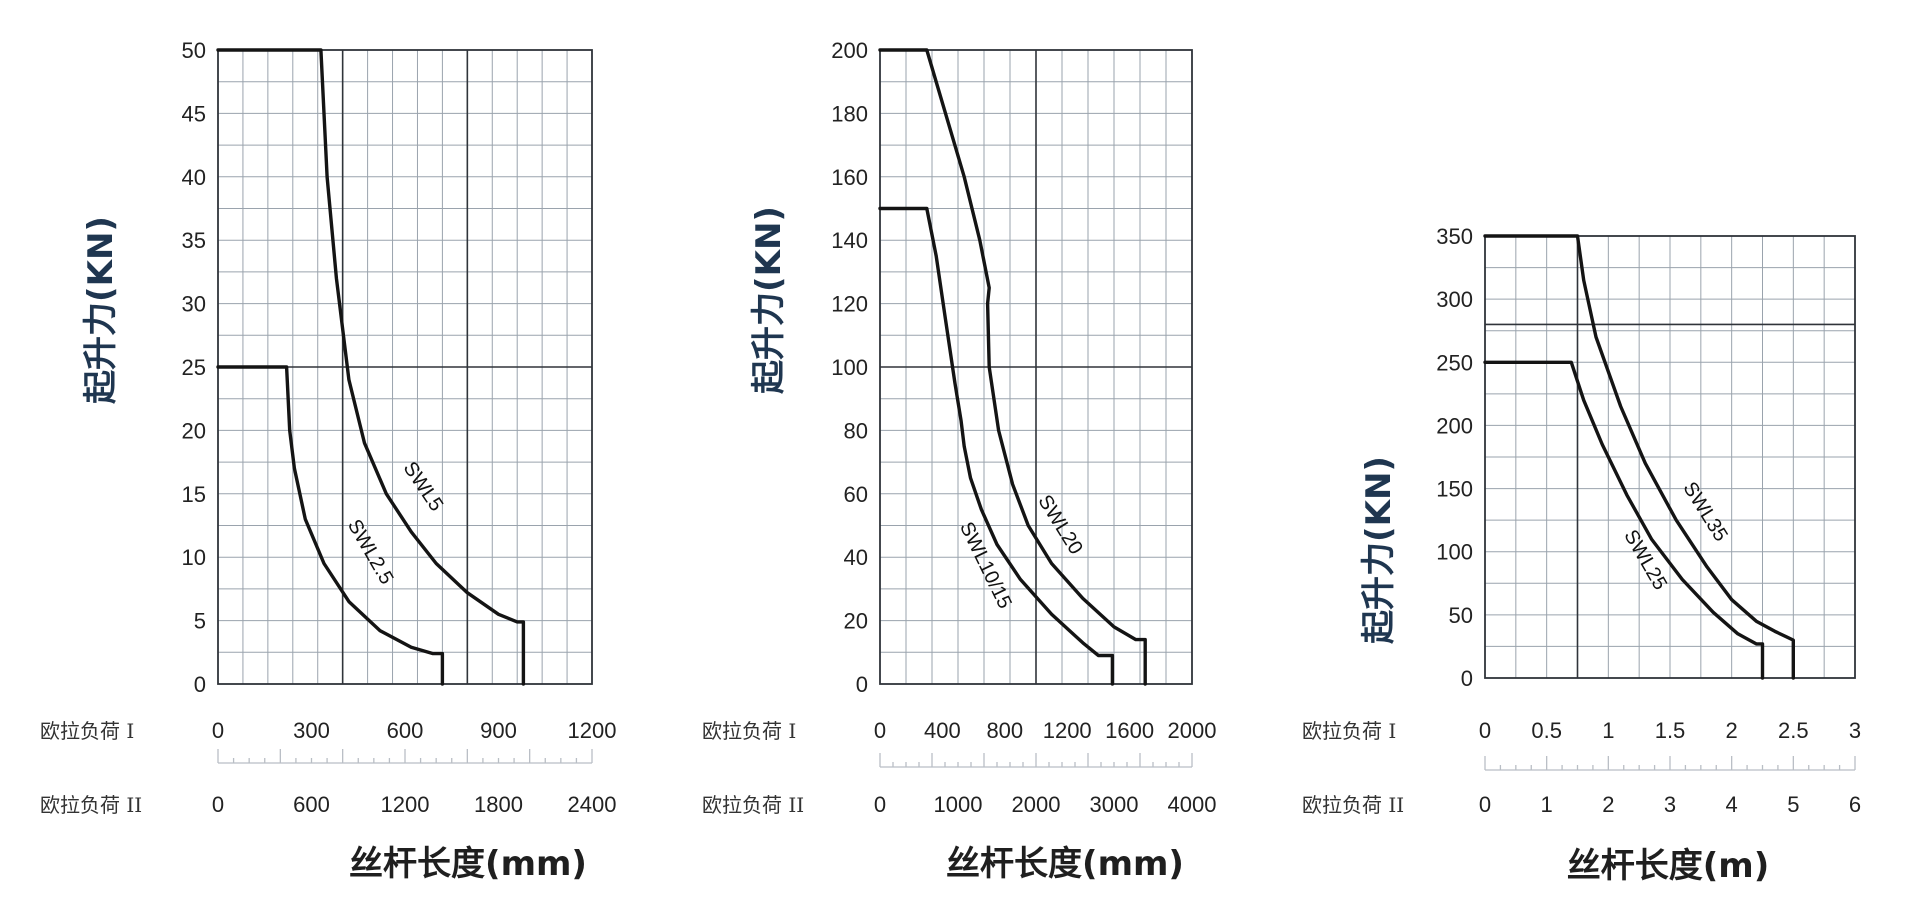 The width and height of the screenshot is (1920, 900). Describe the element at coordinates (194, 557) in the screenshot. I see `y-tick-label: 10` at that location.